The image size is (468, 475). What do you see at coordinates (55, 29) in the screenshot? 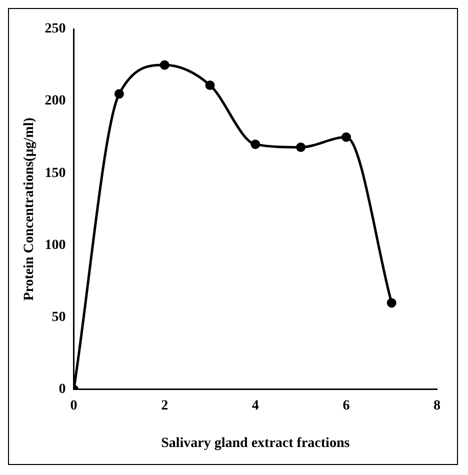
I see `y-tick-label: 250` at bounding box center [55, 29].